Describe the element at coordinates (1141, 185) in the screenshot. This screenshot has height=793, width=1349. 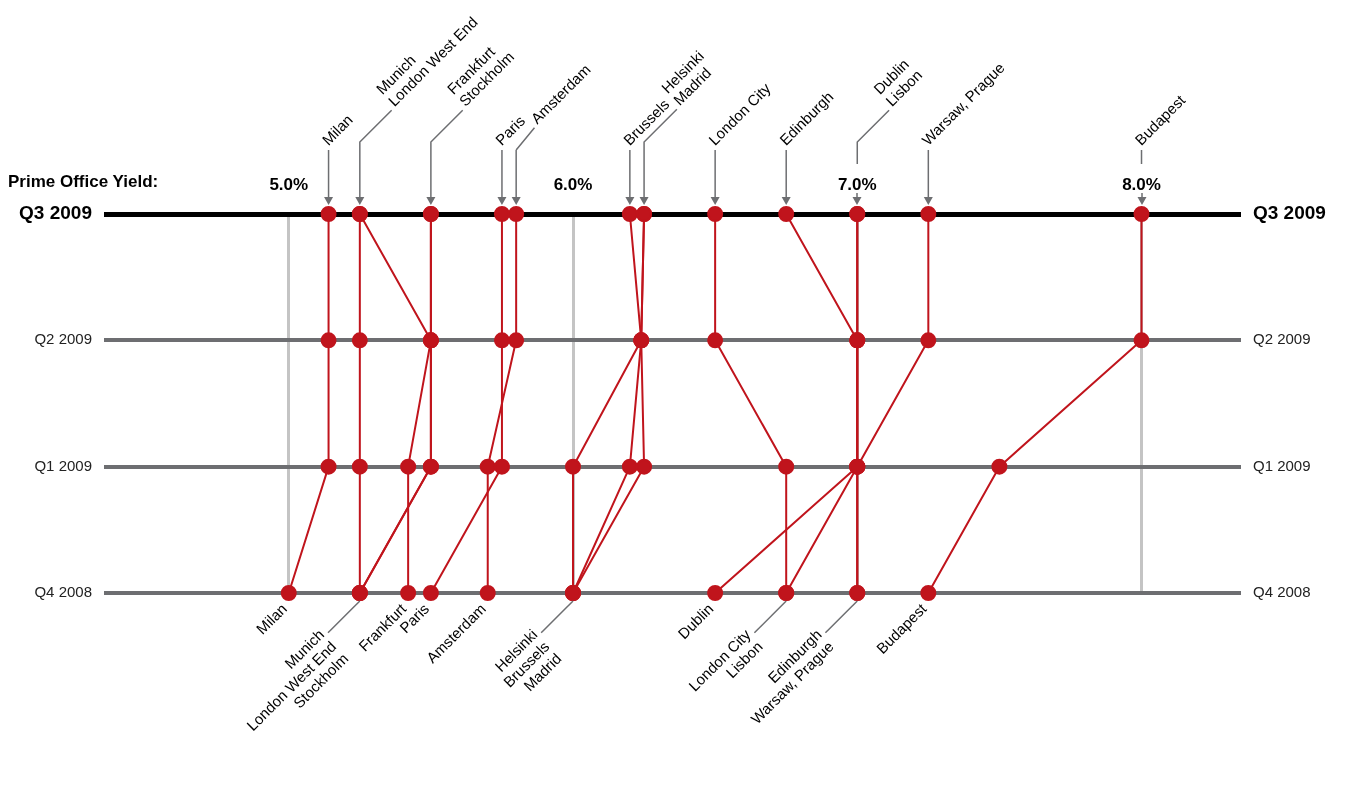
I see `x-tick-label: 8.0%` at that location.